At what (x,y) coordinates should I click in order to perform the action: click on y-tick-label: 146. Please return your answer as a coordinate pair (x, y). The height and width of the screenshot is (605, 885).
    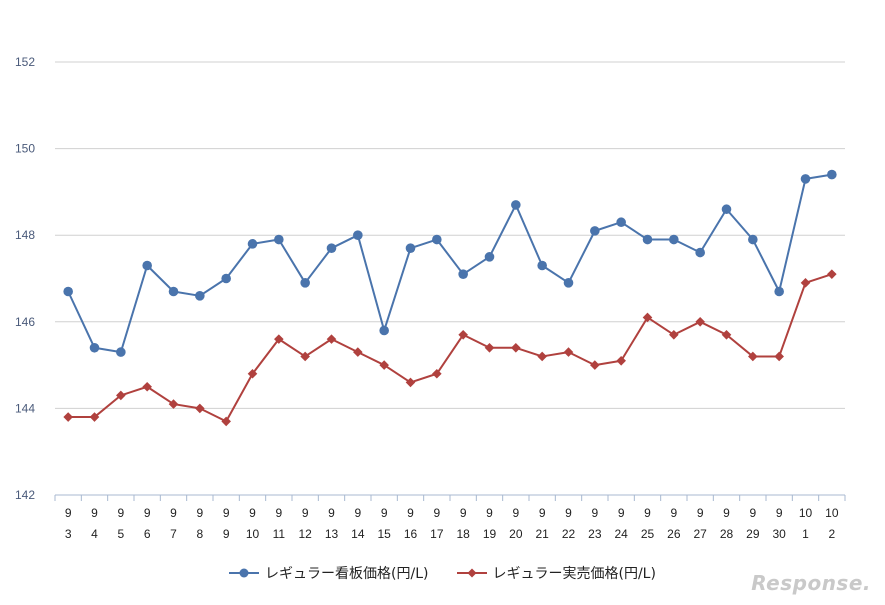
    Looking at the image, I should click on (25, 322).